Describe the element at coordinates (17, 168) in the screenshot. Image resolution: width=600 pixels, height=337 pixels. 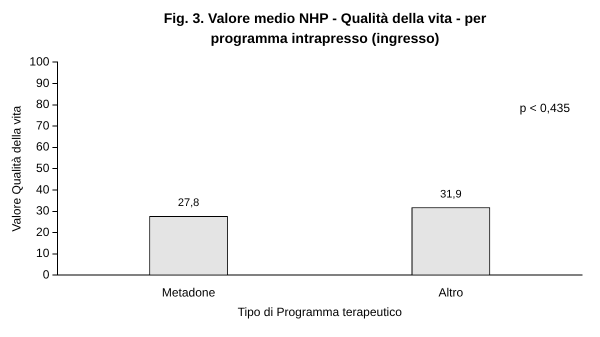
I see `y-axis-title: Valore Qualità della vita` at that location.